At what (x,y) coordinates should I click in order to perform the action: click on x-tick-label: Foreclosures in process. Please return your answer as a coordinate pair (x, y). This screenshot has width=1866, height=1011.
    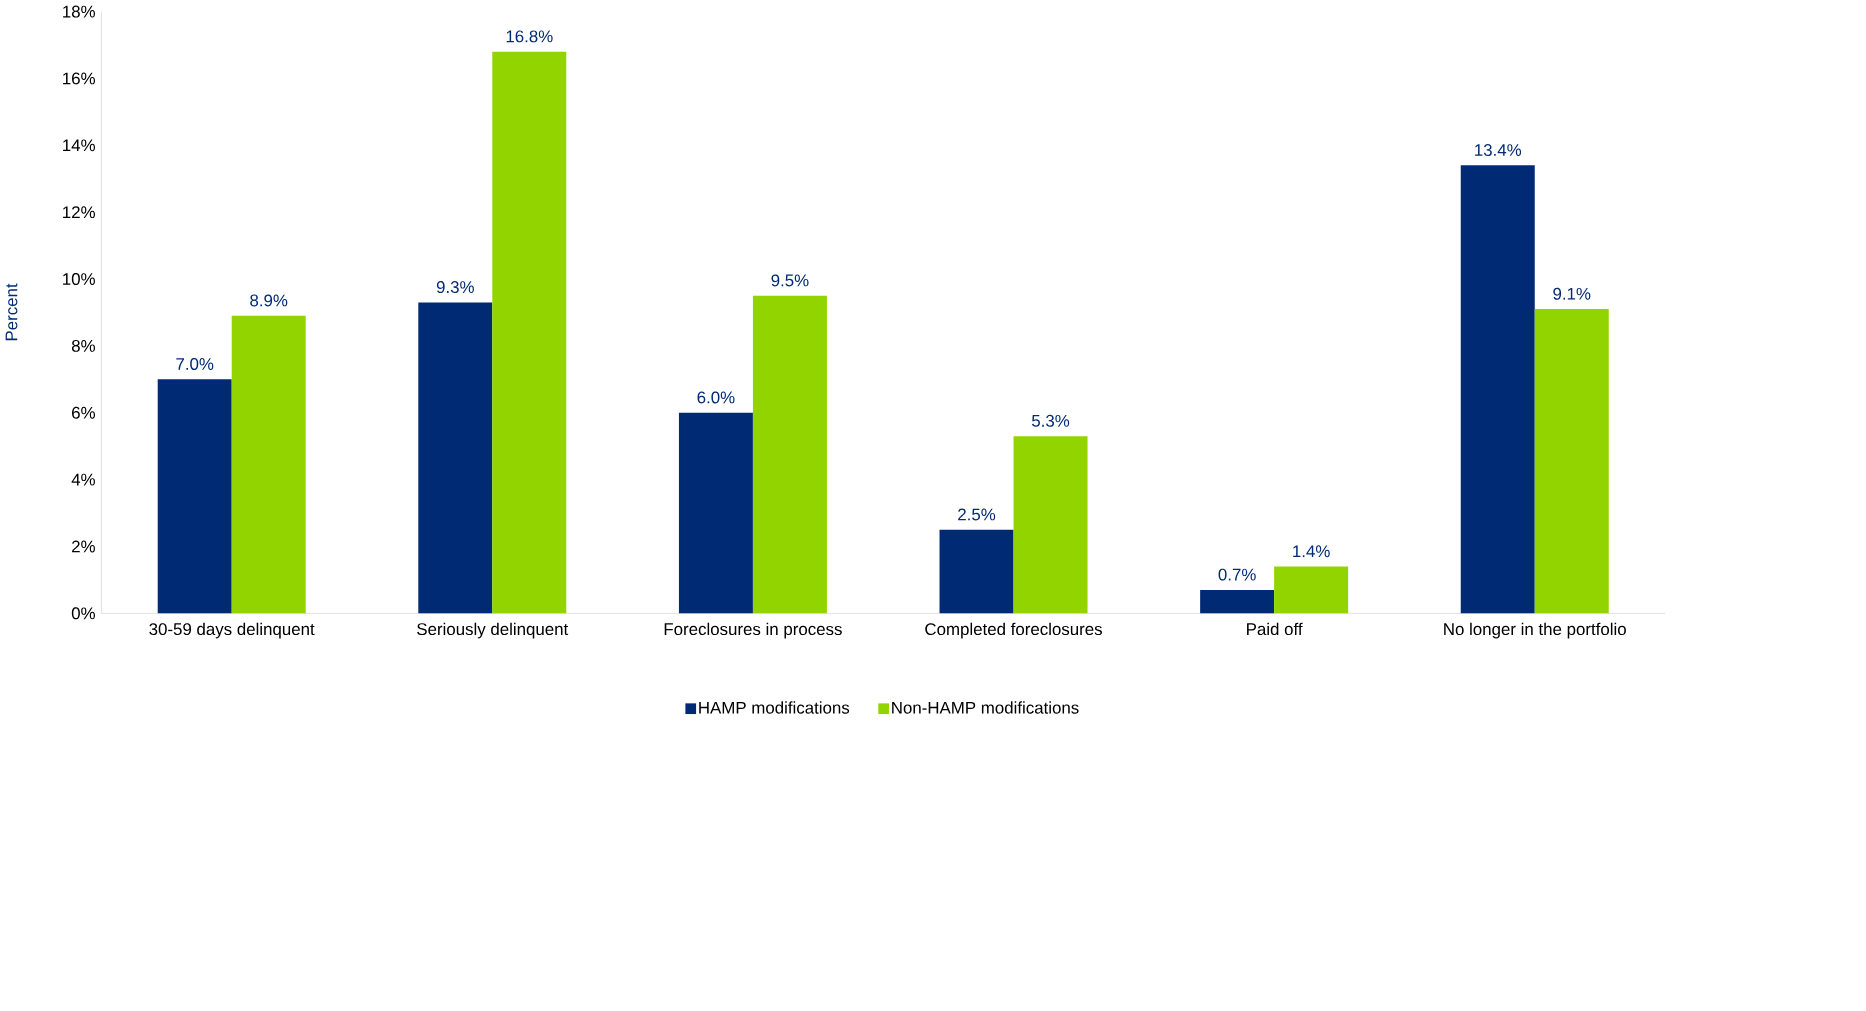
    Looking at the image, I should click on (753, 630).